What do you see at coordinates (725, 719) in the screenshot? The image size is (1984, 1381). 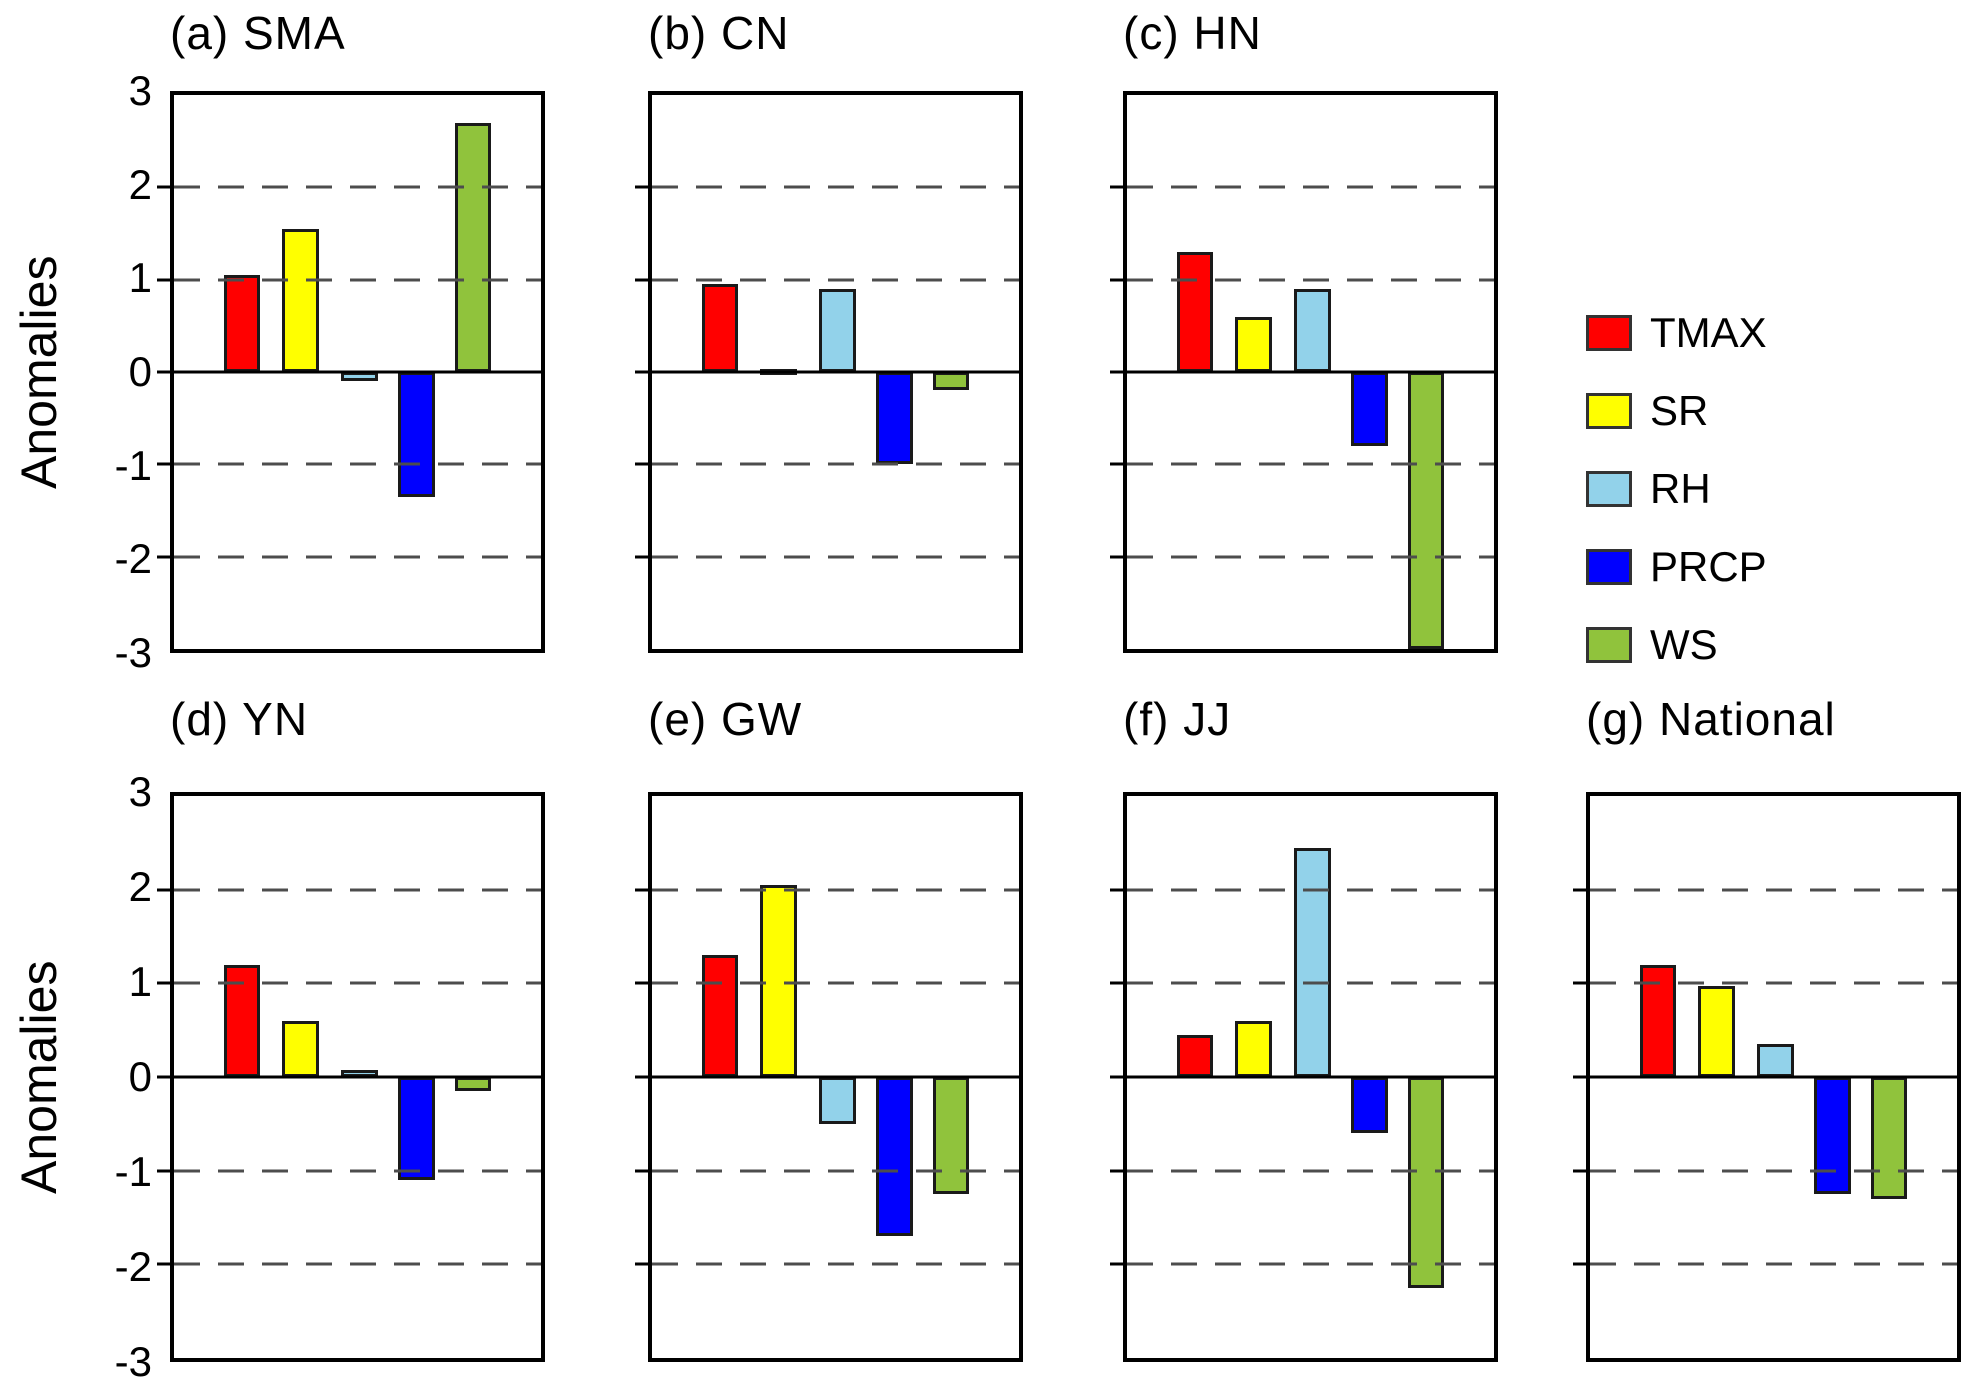 I see `panel-title-gw: (e) GW` at bounding box center [725, 719].